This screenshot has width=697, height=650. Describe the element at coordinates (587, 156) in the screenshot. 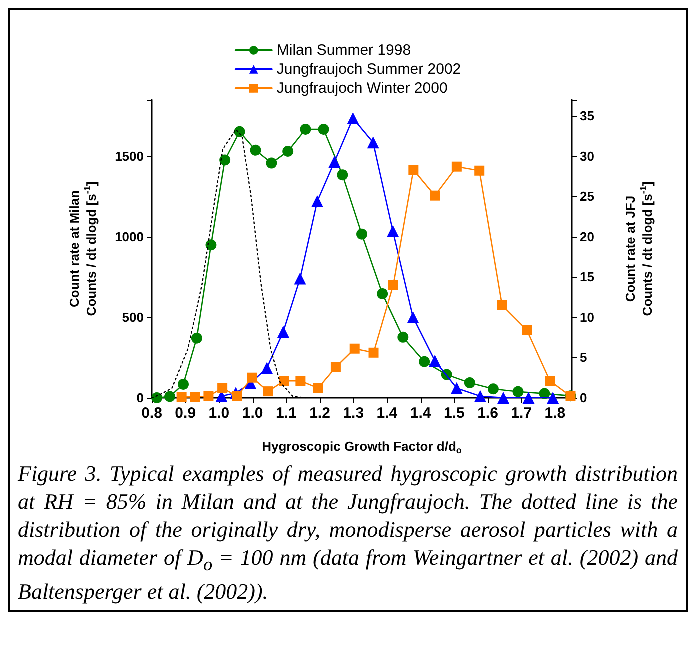

I see `y2-tick-label: 30` at that location.